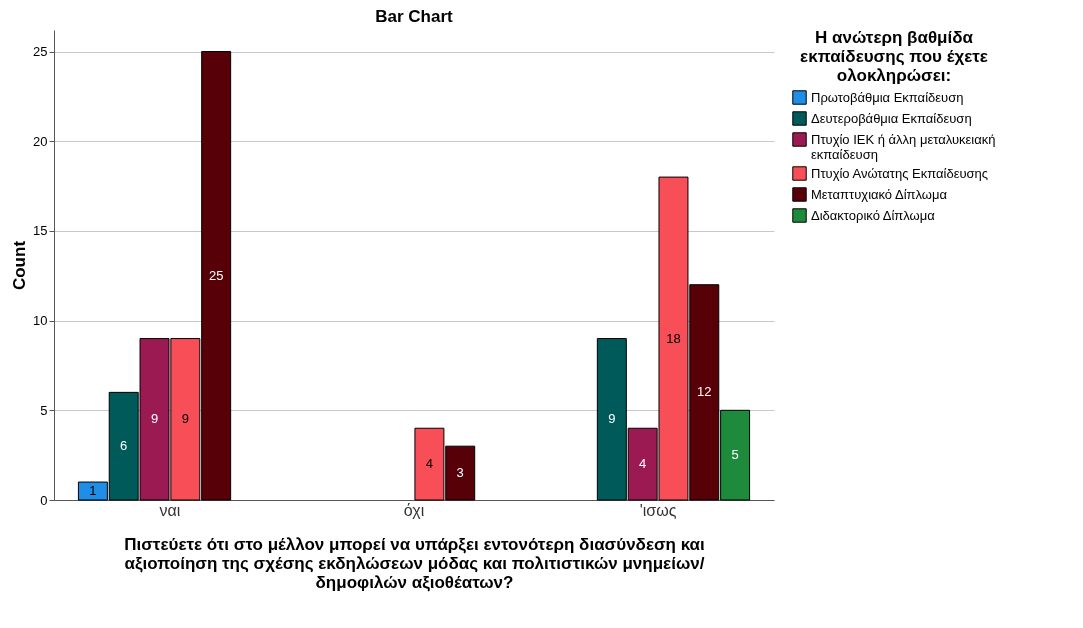  What do you see at coordinates (894, 56) in the screenshot?
I see `legend-title: Η ανώτερη βαθμίδα εκπαίδευσης που έχετε ολοκληρώσει:` at bounding box center [894, 56].